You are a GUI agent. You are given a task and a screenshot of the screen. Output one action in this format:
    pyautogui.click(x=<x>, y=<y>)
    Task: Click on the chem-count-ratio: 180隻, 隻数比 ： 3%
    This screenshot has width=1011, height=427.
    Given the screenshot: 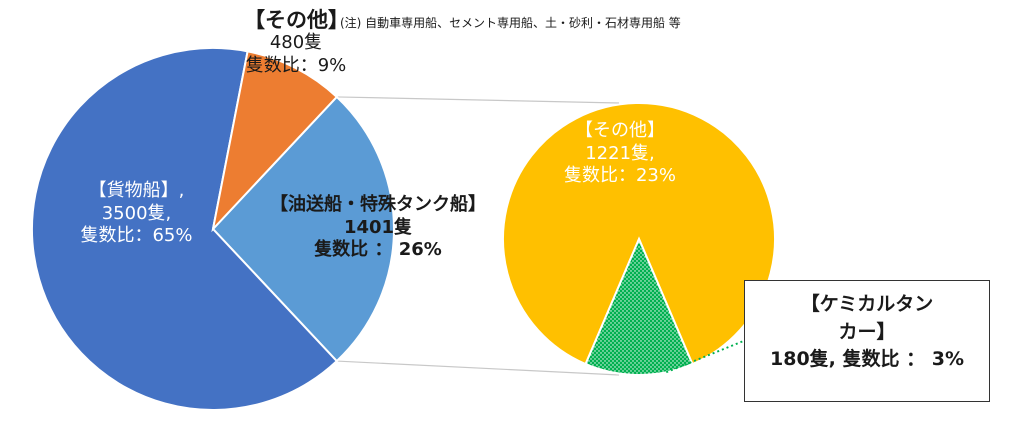 What is the action you would take?
    pyautogui.click(x=867, y=359)
    